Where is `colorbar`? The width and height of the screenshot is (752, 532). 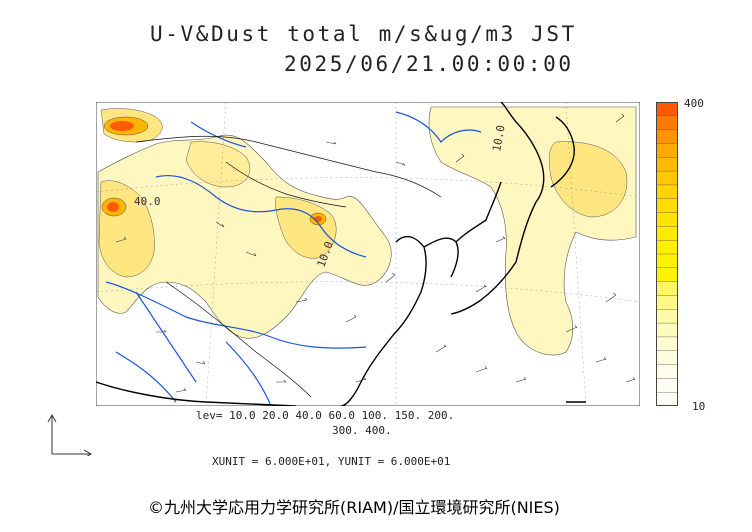 colorbar is located at coordinates (667, 254).